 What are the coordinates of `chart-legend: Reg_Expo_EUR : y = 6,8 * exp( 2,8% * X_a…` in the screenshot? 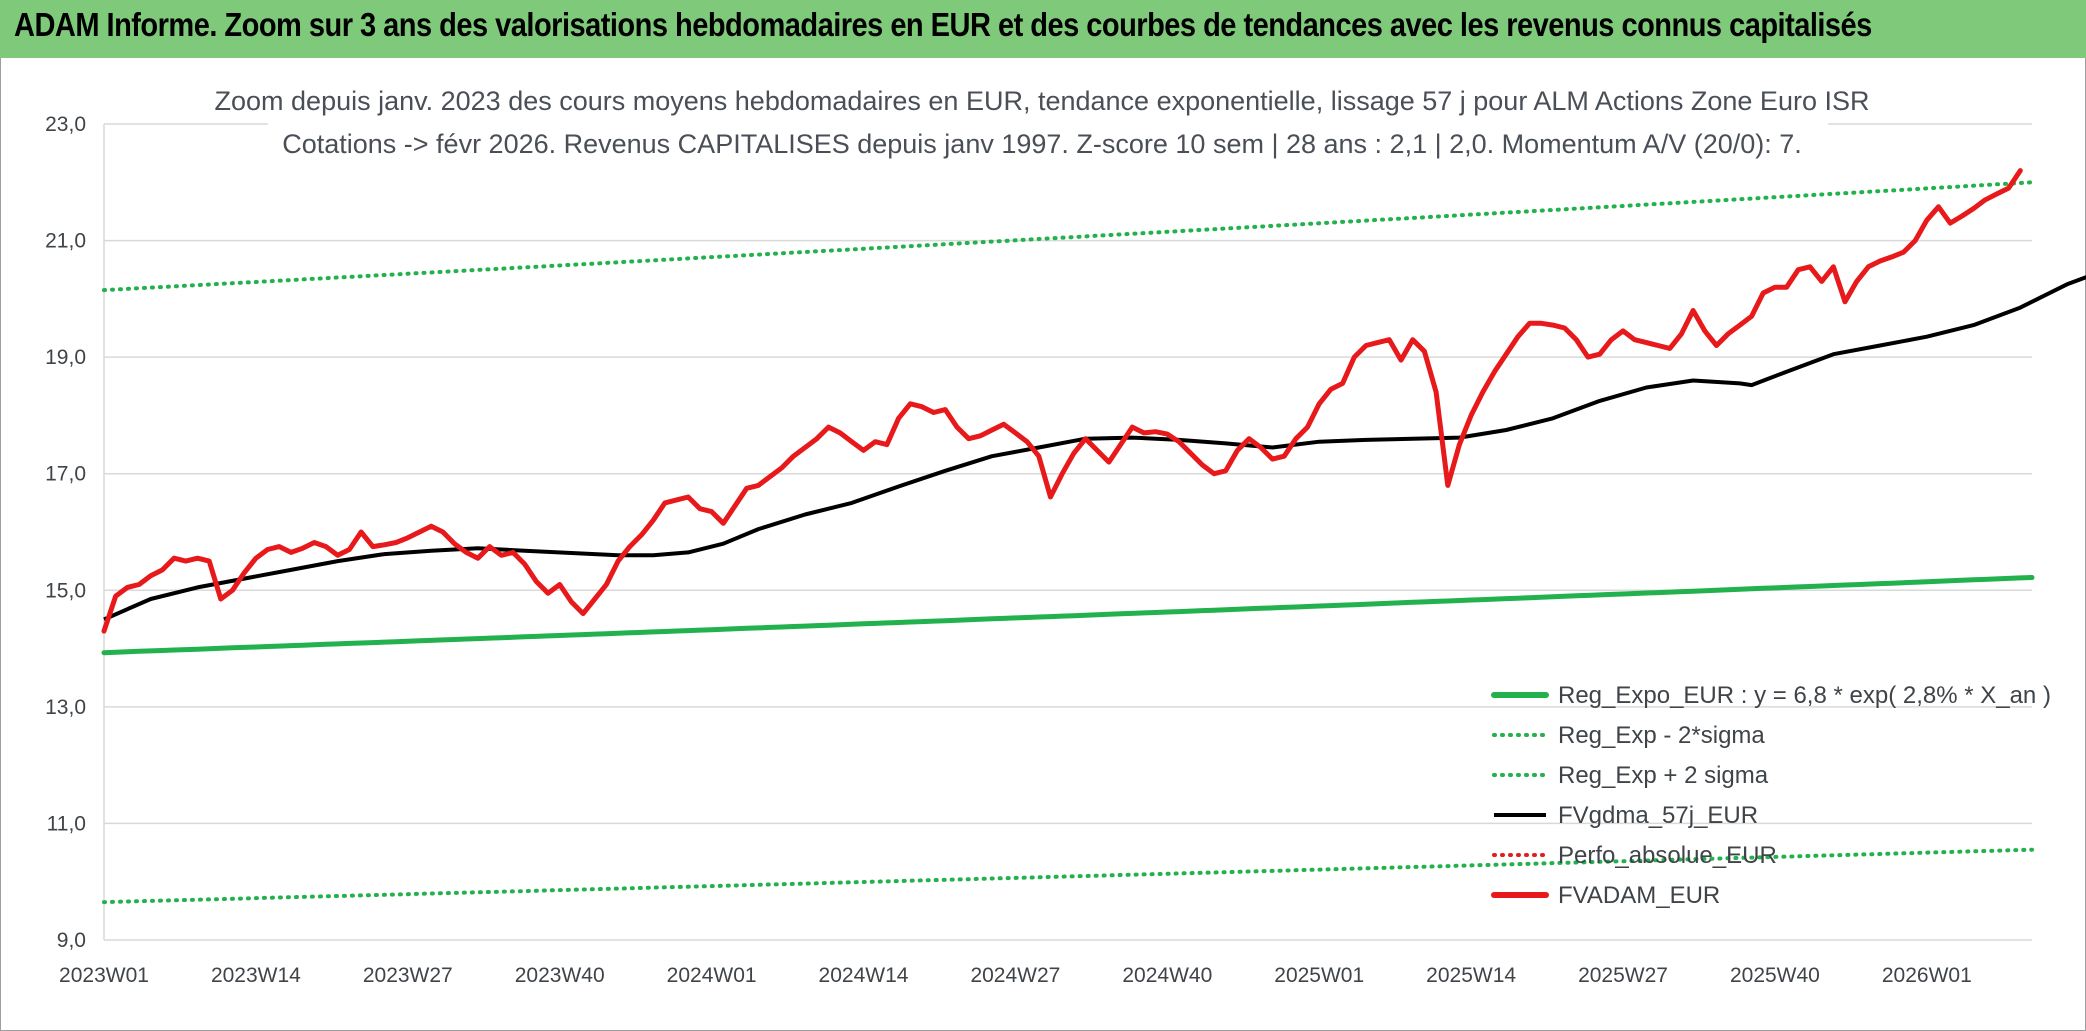 It's located at (1771, 795).